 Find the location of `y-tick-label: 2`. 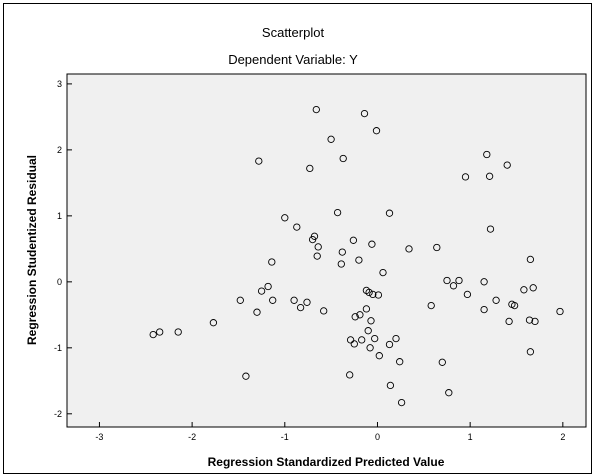

y-tick-label: 2 is located at coordinates (59, 150).